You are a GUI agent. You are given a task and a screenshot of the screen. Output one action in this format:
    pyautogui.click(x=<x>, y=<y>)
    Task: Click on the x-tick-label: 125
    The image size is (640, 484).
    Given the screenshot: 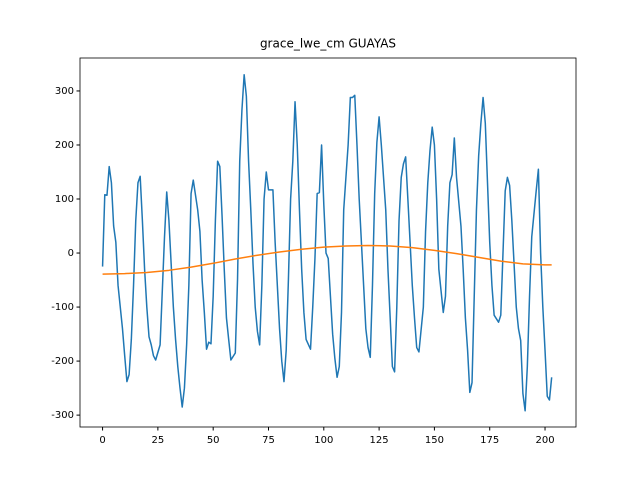 What is the action you would take?
    pyautogui.click(x=379, y=440)
    